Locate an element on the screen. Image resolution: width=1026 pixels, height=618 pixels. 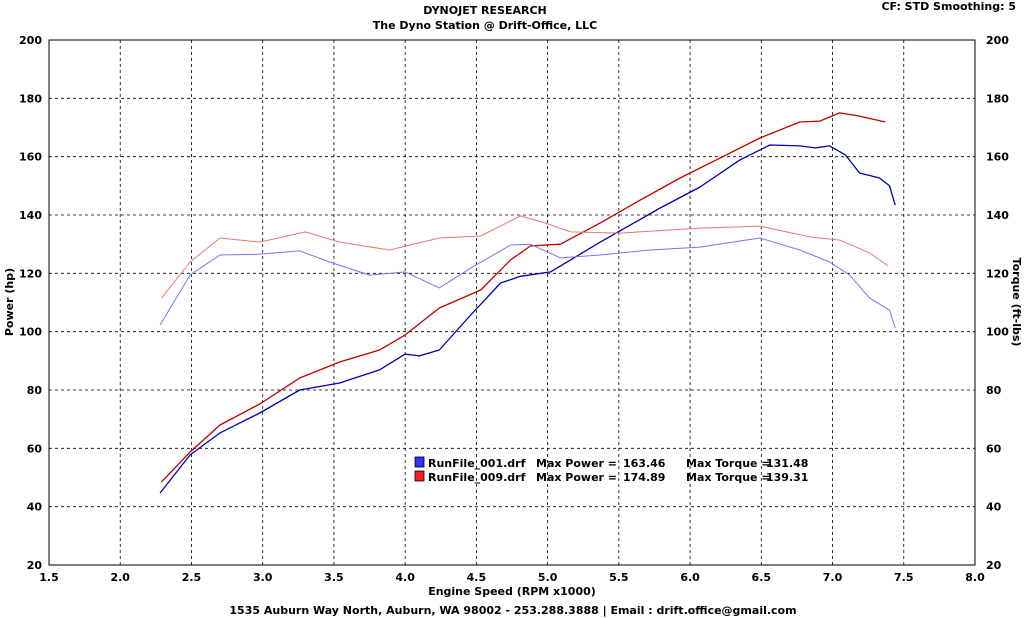
y-tick-label: 120 is located at coordinates (30, 273).